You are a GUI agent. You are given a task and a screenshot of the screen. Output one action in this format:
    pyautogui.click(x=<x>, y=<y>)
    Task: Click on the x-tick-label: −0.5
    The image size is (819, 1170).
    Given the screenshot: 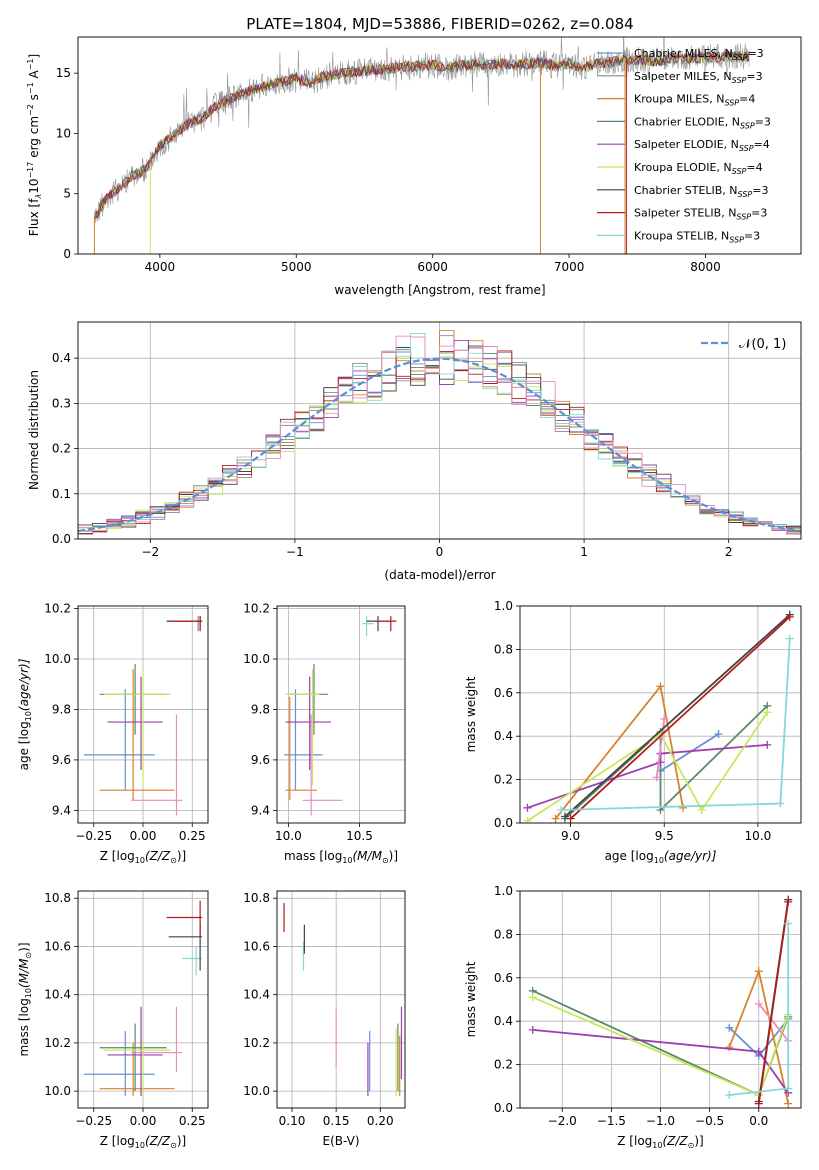 What is the action you would take?
    pyautogui.click(x=709, y=1121)
    